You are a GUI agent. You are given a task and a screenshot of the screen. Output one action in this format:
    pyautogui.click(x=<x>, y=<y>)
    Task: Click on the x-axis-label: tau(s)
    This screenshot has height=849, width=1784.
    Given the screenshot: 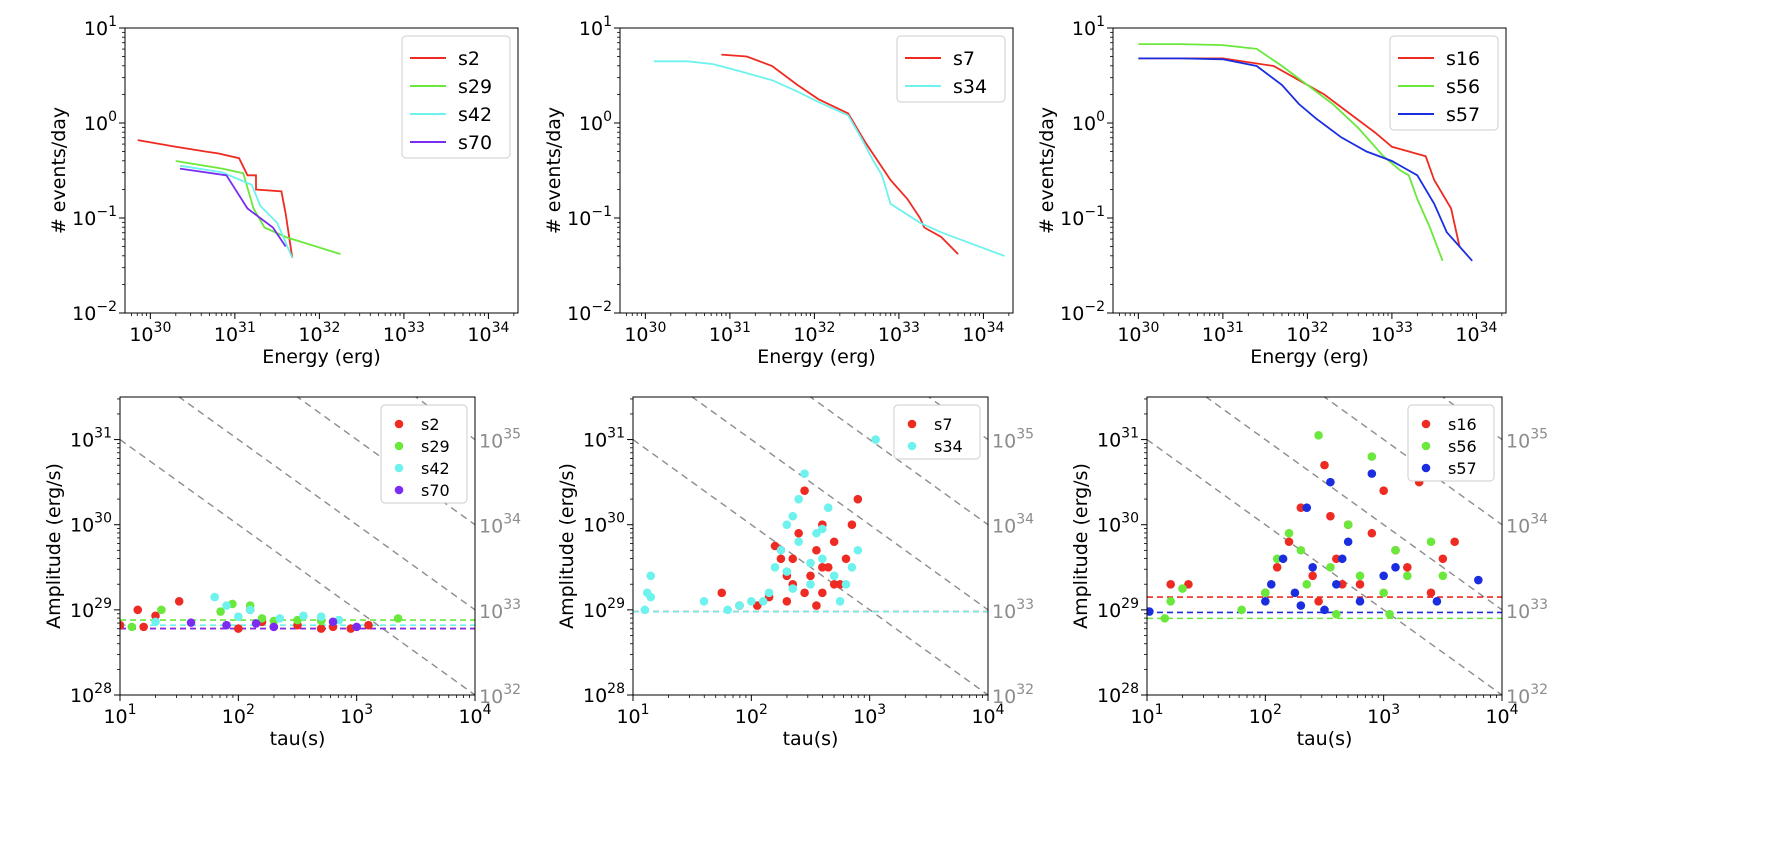 What is the action you would take?
    pyautogui.click(x=1325, y=739)
    